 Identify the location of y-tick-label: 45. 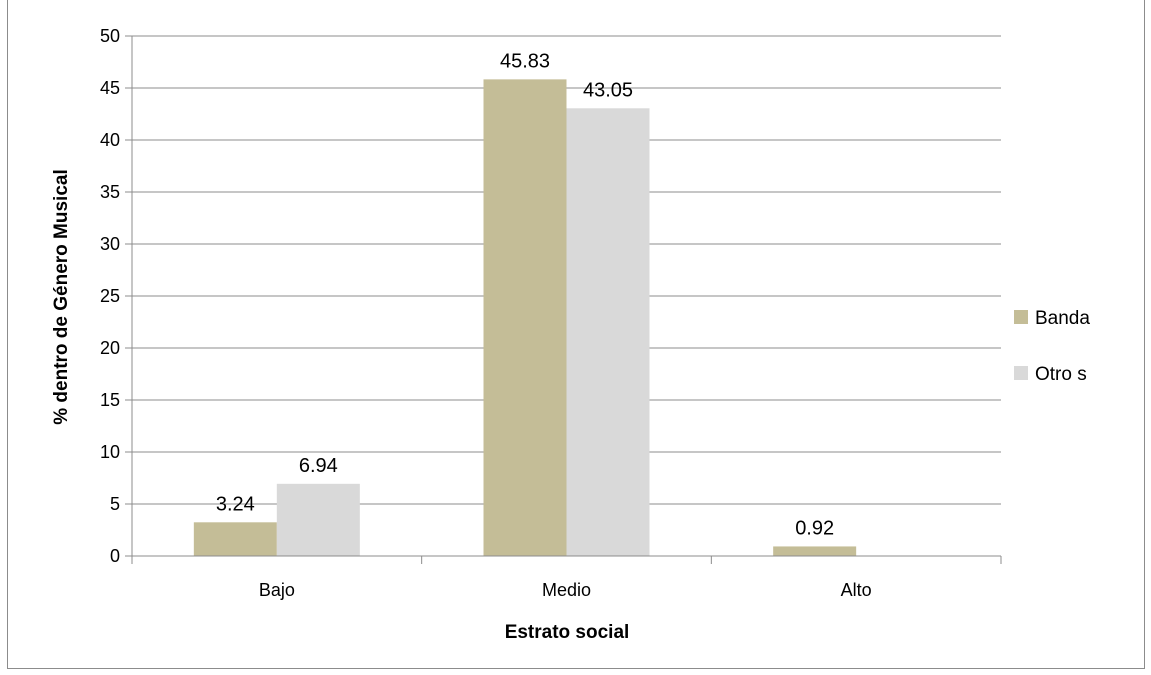
(110, 88).